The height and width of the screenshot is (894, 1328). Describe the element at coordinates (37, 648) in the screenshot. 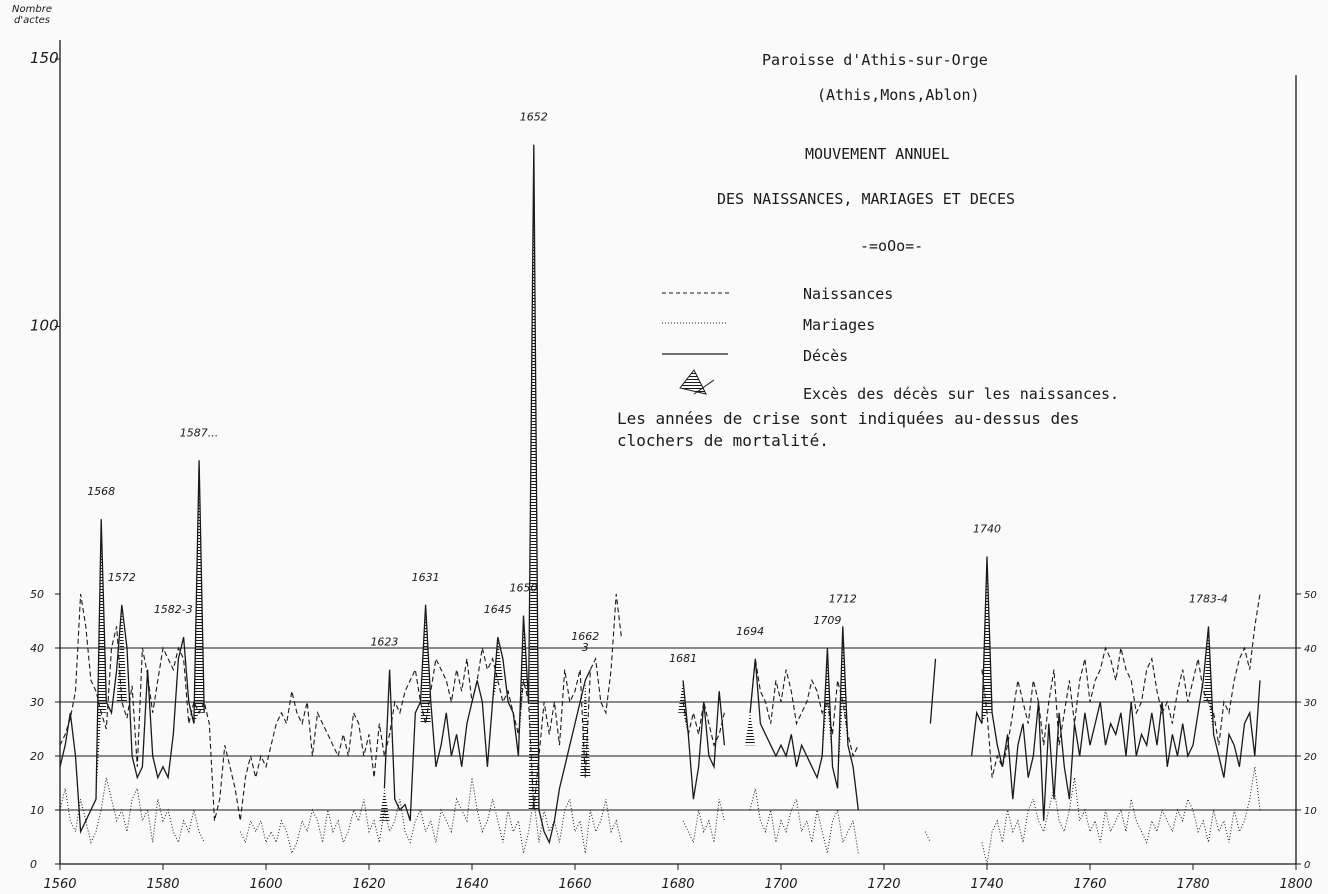

I see `y-left-tick-label: 40` at that location.